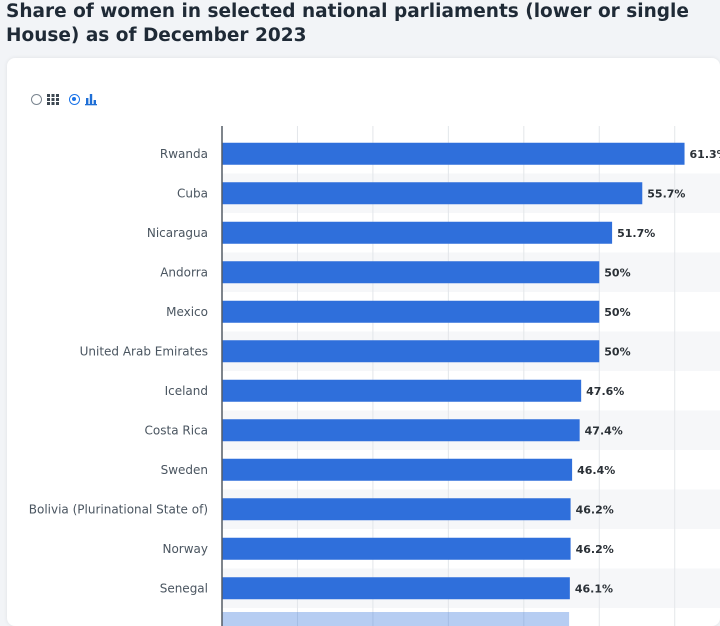 This screenshot has height=626, width=720. What do you see at coordinates (186, 391) in the screenshot?
I see `category-label: Iceland` at bounding box center [186, 391].